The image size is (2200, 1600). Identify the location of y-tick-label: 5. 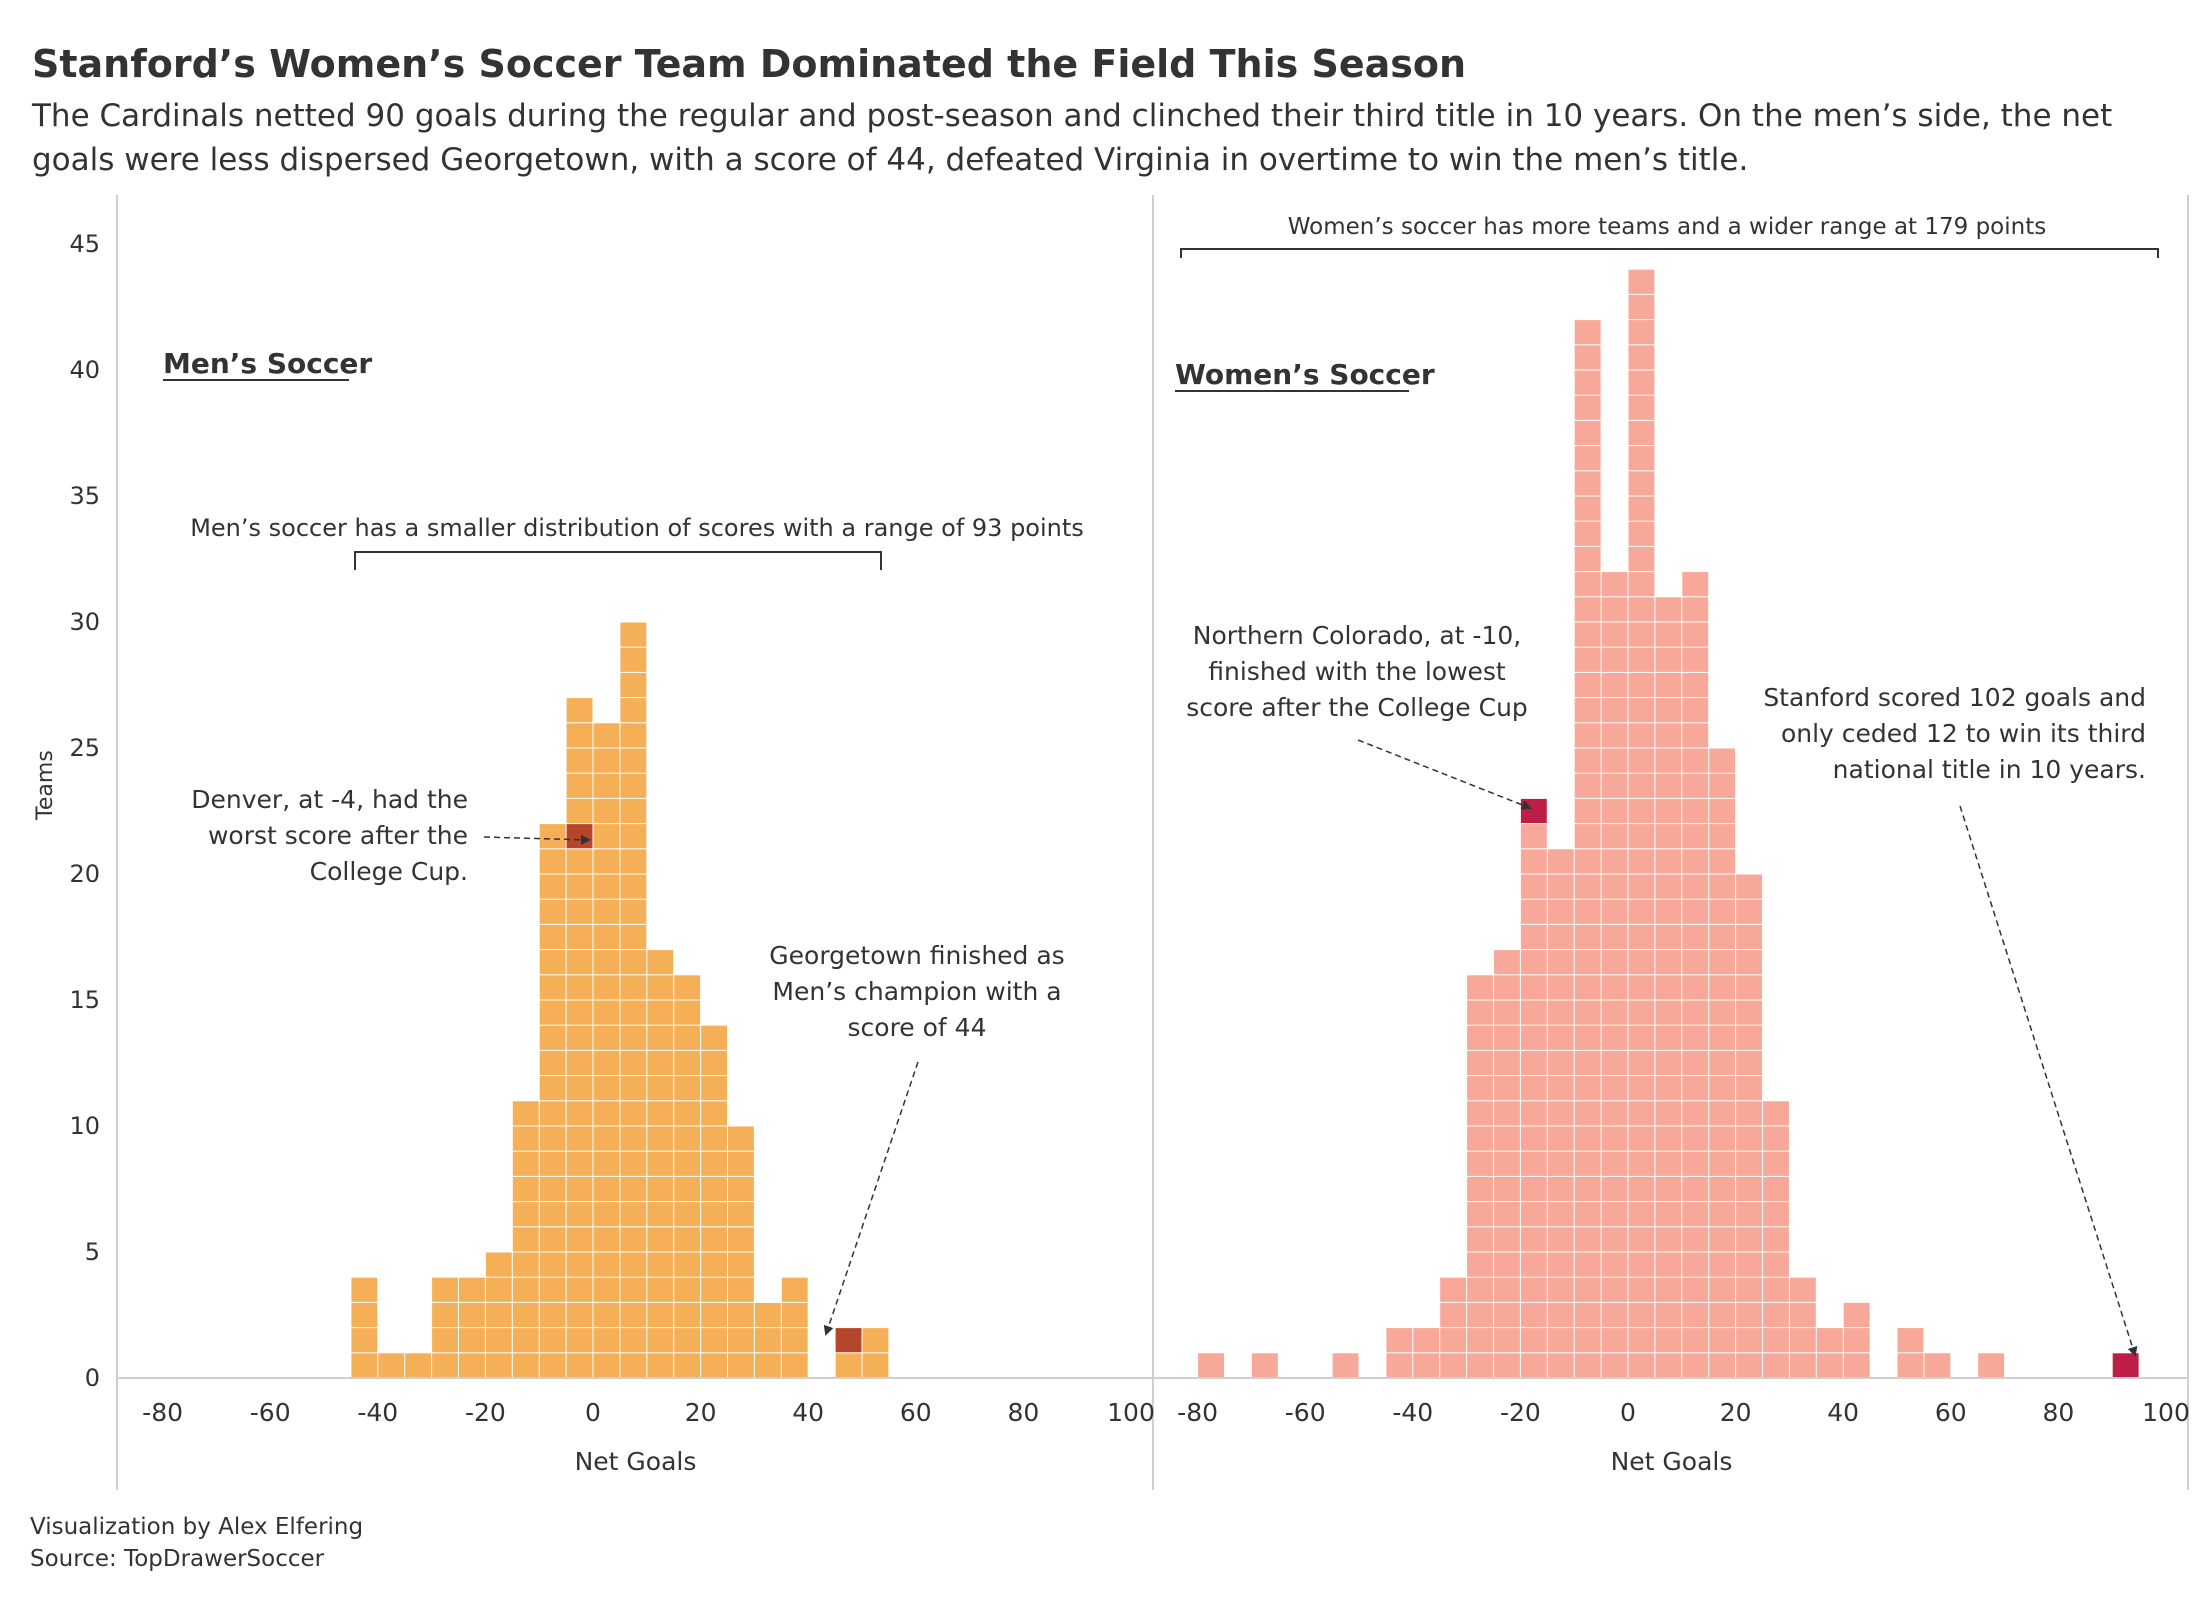
(92, 1252).